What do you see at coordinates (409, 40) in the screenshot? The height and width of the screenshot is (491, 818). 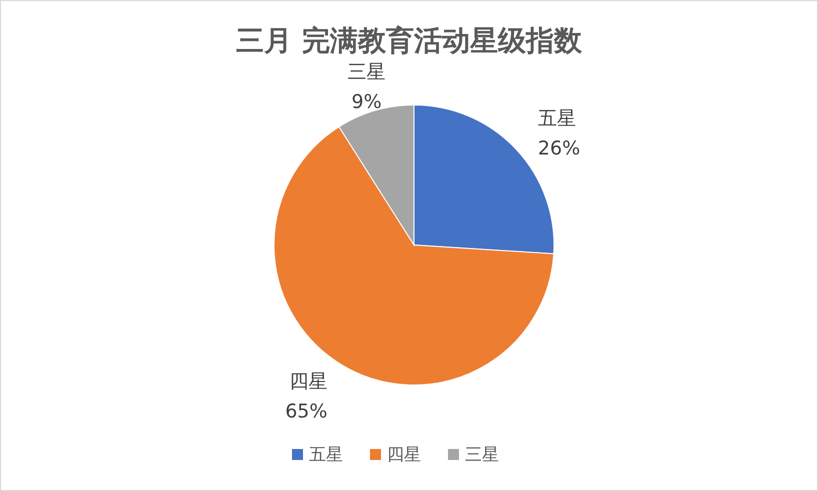 I see `chart-title: 三月 完满教育活动星级指数` at bounding box center [409, 40].